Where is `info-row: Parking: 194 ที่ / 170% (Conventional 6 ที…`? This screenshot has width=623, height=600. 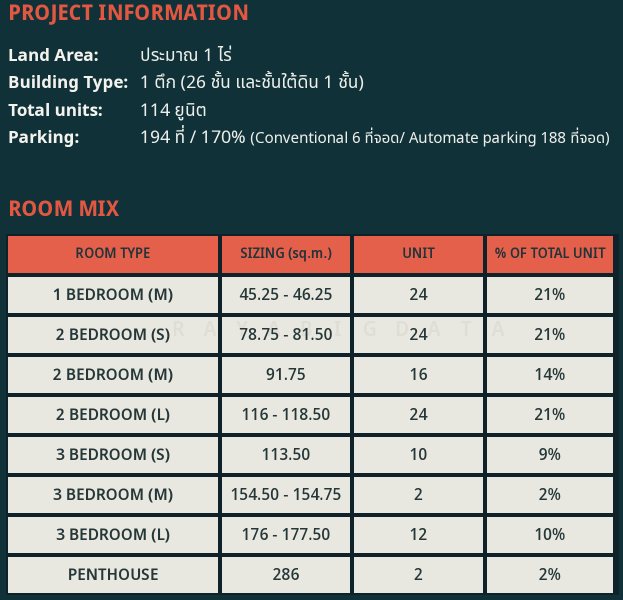
info-row: Parking: 194 ที่ / 170% (Conventional 6 ที… is located at coordinates (314, 137).